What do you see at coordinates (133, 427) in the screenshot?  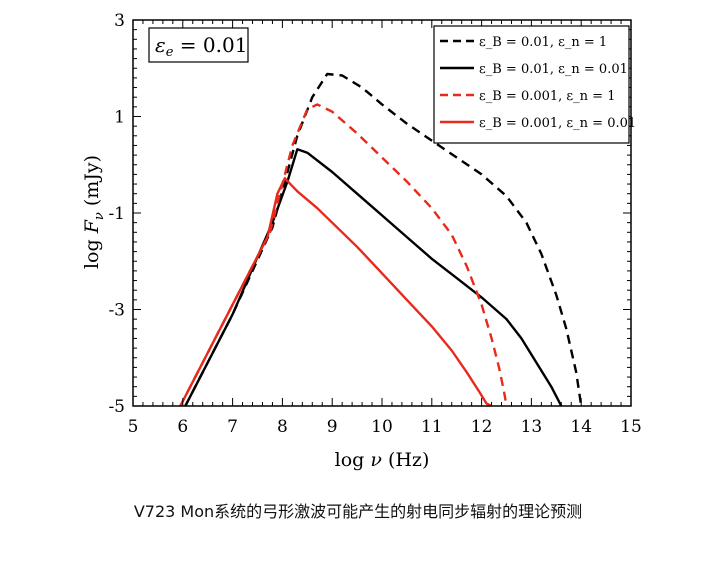 I see `x-tick-label: 5` at bounding box center [133, 427].